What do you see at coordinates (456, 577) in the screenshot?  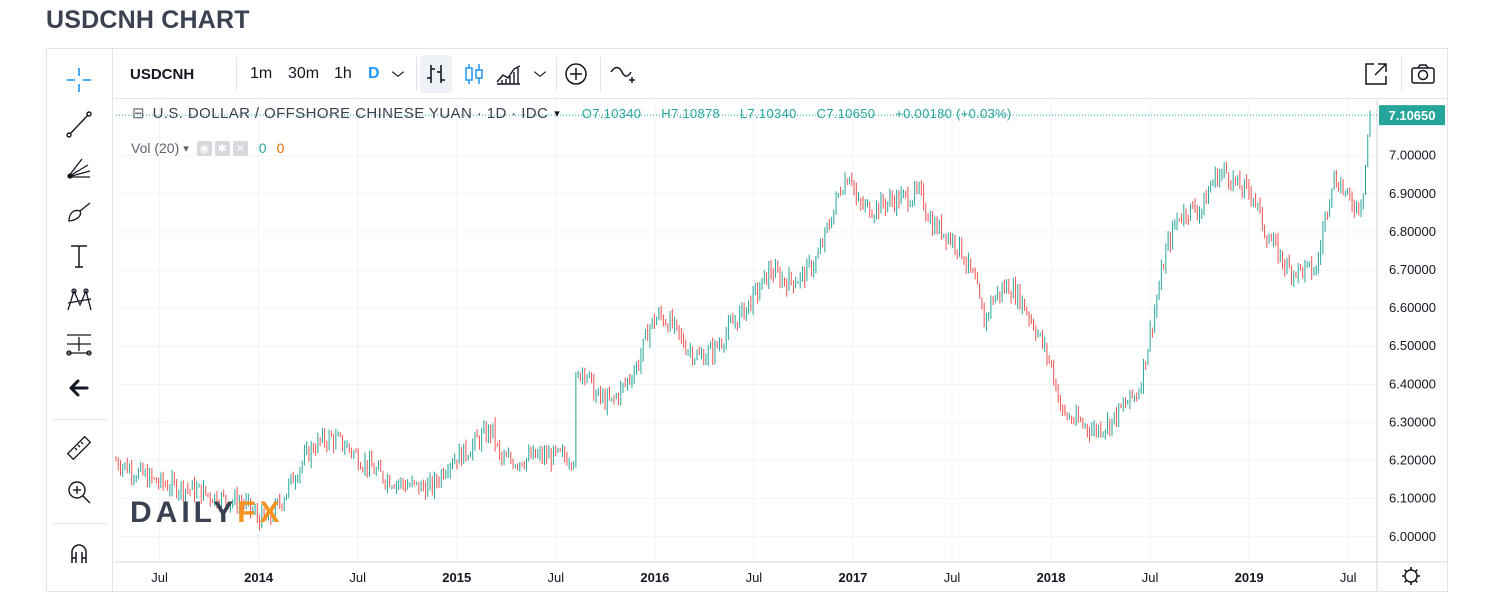 I see `x-tick-label: 2015` at bounding box center [456, 577].